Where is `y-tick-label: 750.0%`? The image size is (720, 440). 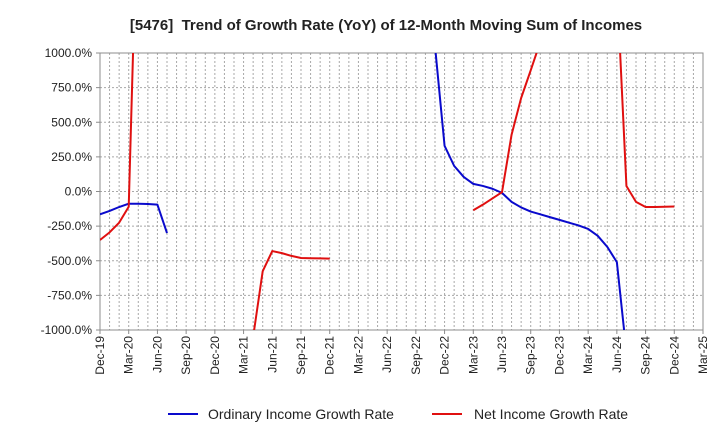
y-tick-label: 750.0% is located at coordinates (71, 88).